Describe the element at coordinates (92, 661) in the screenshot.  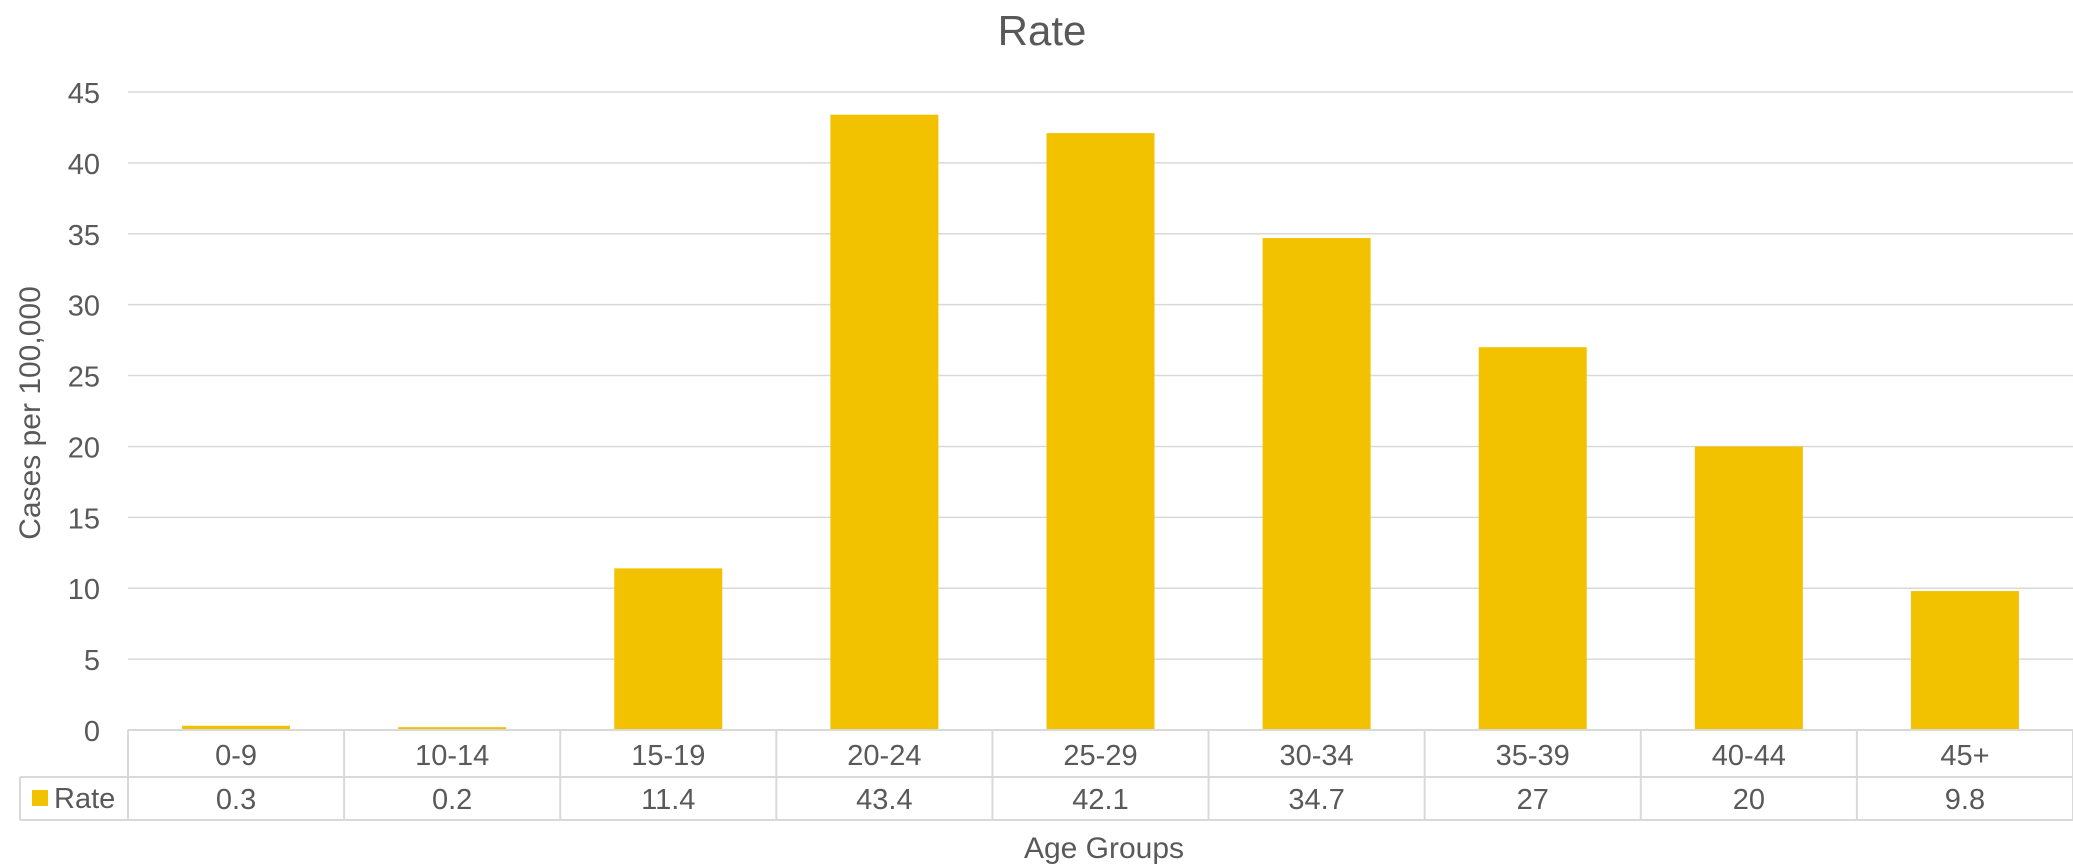
I see `y-tick-label: 5` at that location.